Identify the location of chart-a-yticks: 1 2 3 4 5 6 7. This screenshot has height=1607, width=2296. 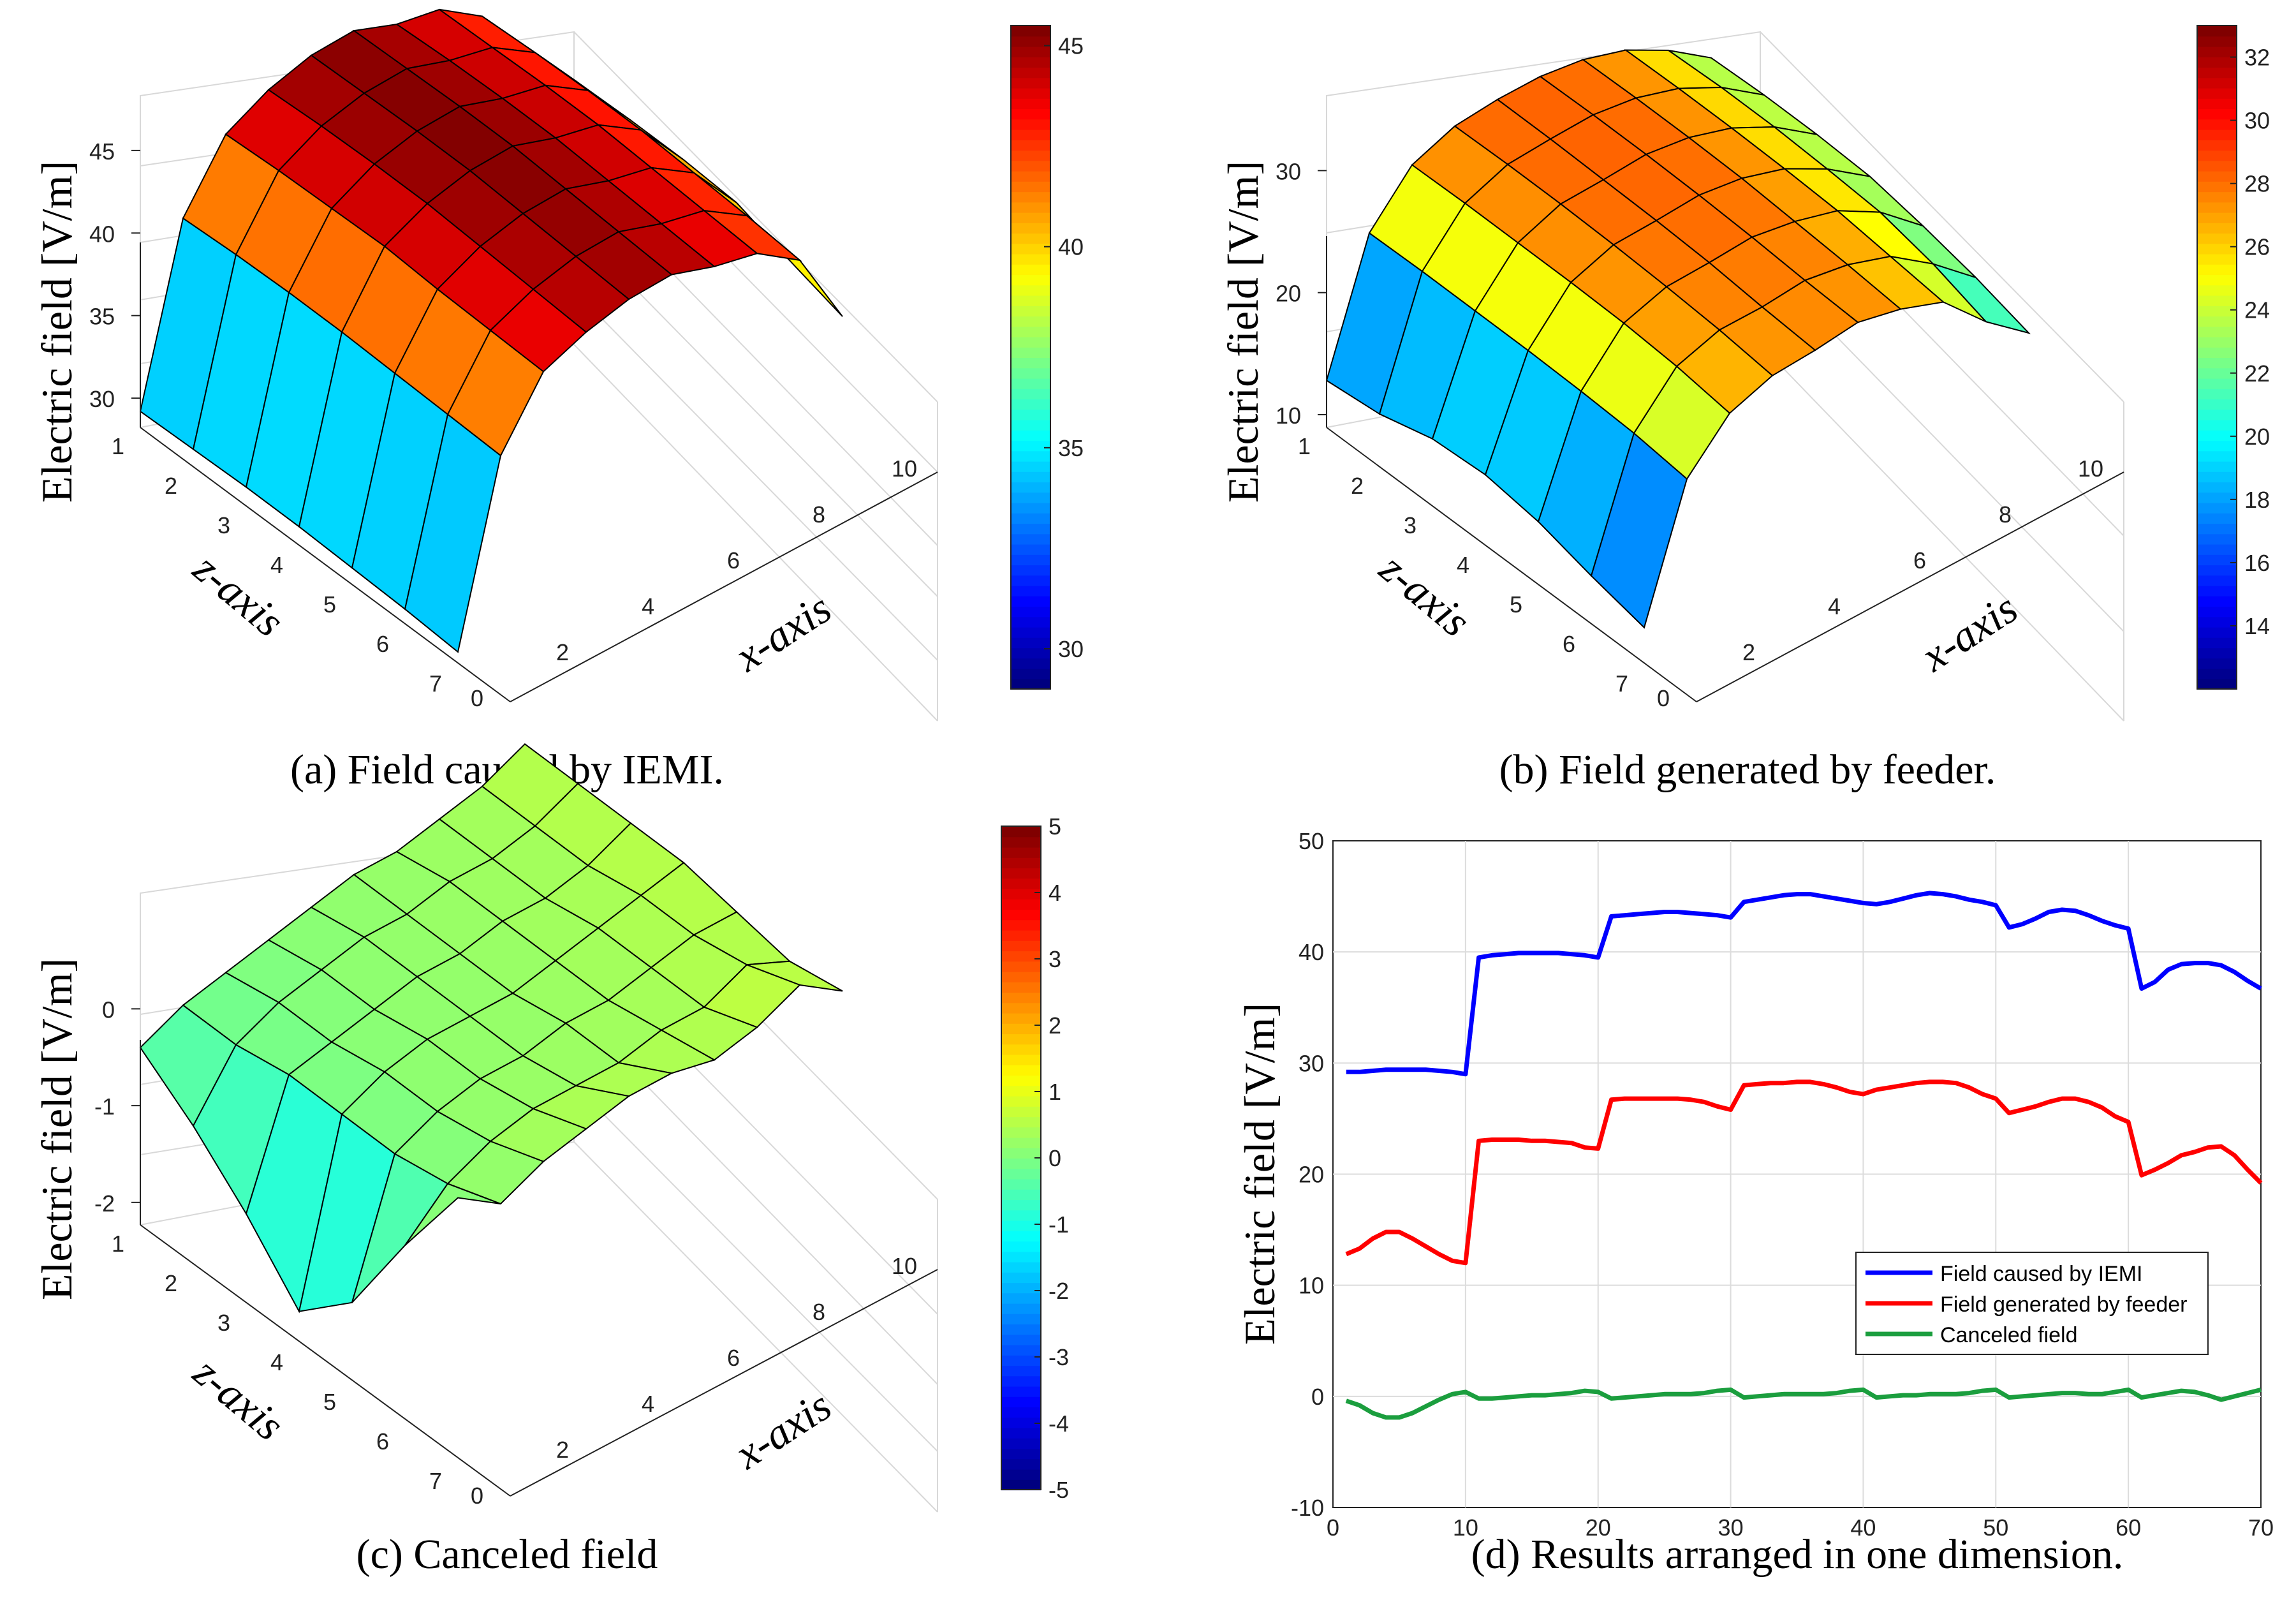
(277, 565).